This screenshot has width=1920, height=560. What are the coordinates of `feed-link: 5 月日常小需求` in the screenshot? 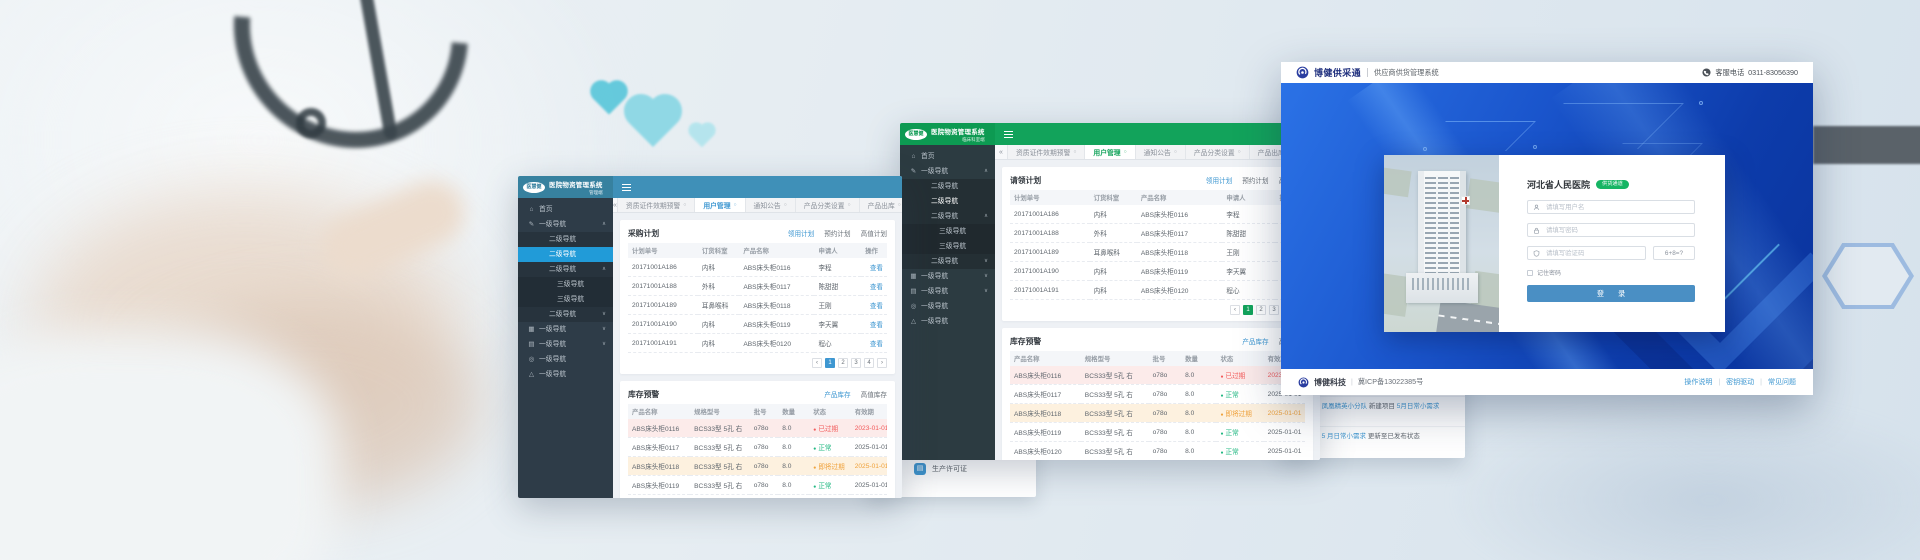 It's located at (1344, 437).